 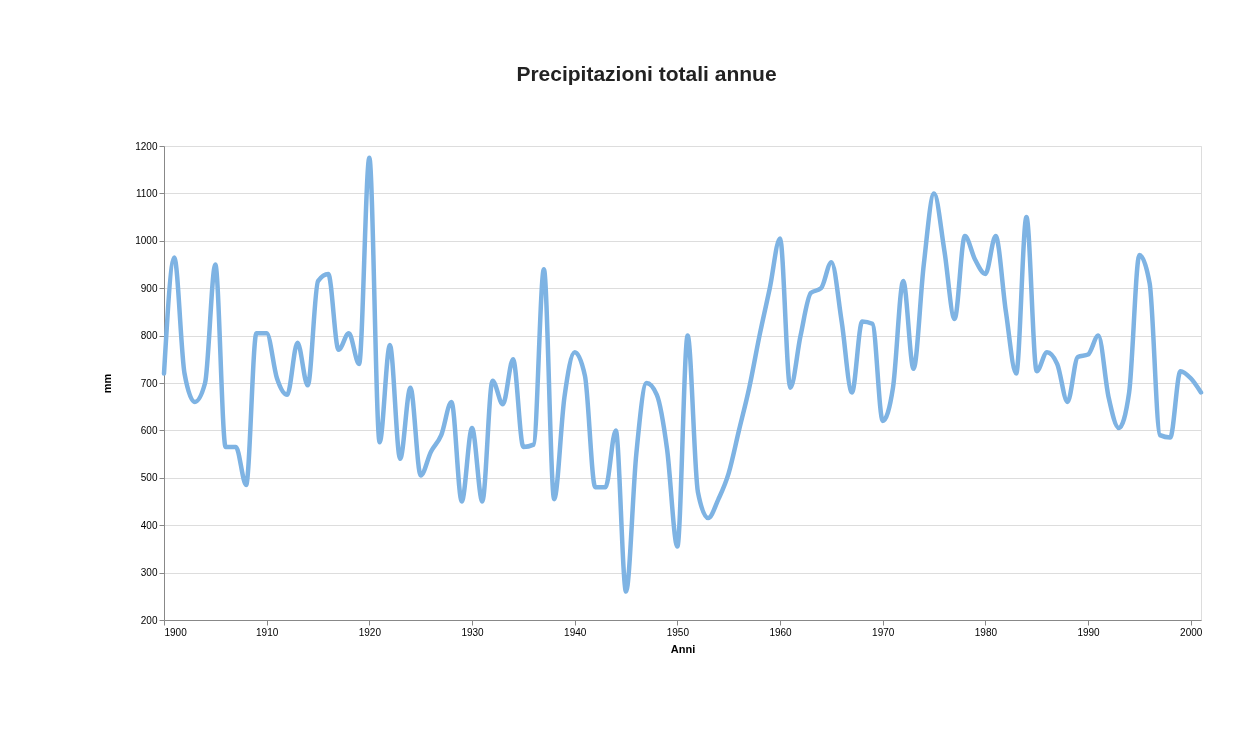 I want to click on x-tick-label: 1950, so click(x=678, y=632).